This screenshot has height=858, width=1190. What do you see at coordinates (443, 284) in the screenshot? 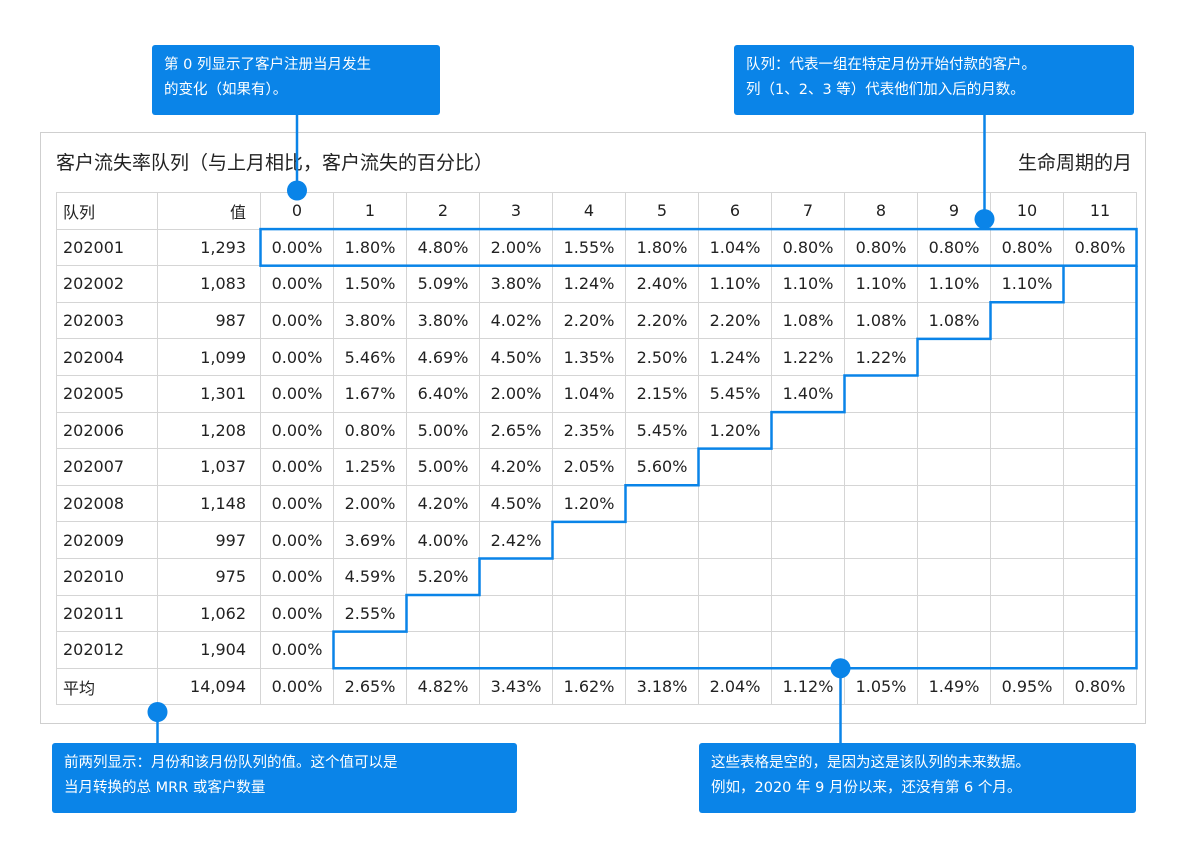
I see `table-cell: 5.09%` at bounding box center [443, 284].